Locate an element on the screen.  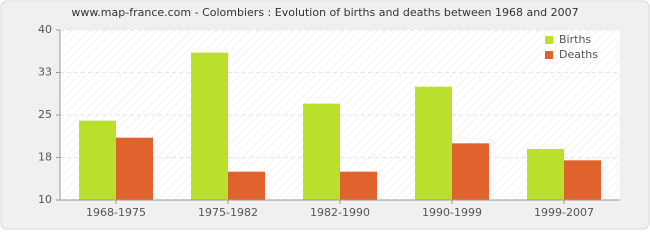
y-tick-label: 33 is located at coordinates (45, 72).